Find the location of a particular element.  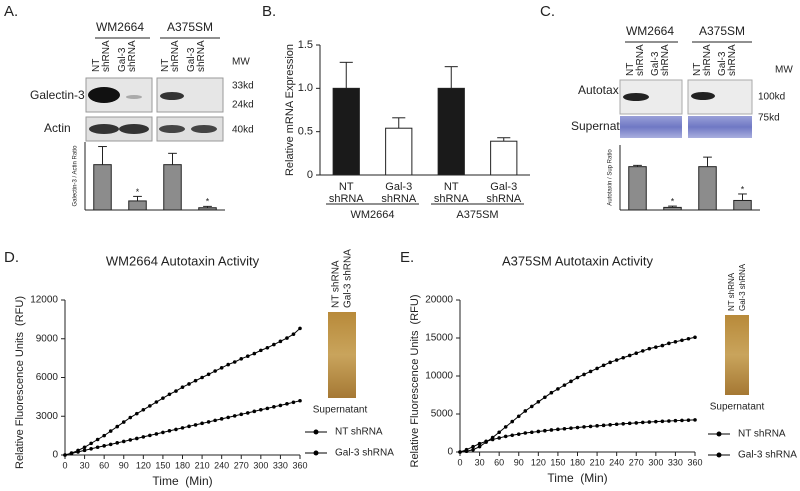

lane-labels: NTshRNA Gal-3shRNA NTshRNA Gal-3shRNA is located at coordinates (681, 60).